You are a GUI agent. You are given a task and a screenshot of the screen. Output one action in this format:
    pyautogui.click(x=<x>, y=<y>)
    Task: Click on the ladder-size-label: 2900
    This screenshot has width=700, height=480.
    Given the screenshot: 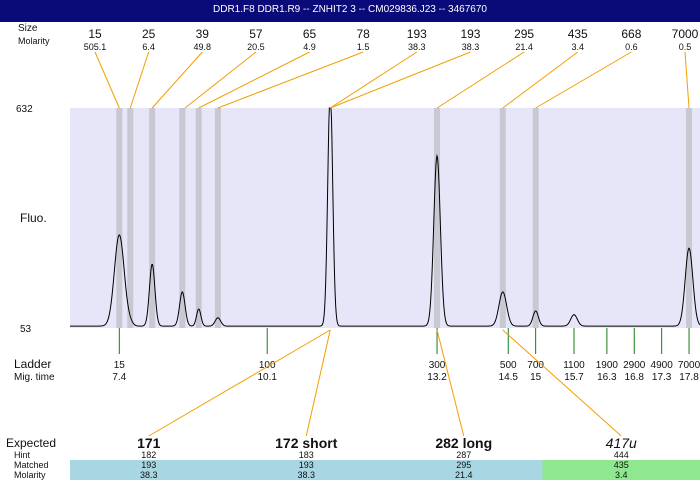 What is the action you would take?
    pyautogui.click(x=634, y=365)
    